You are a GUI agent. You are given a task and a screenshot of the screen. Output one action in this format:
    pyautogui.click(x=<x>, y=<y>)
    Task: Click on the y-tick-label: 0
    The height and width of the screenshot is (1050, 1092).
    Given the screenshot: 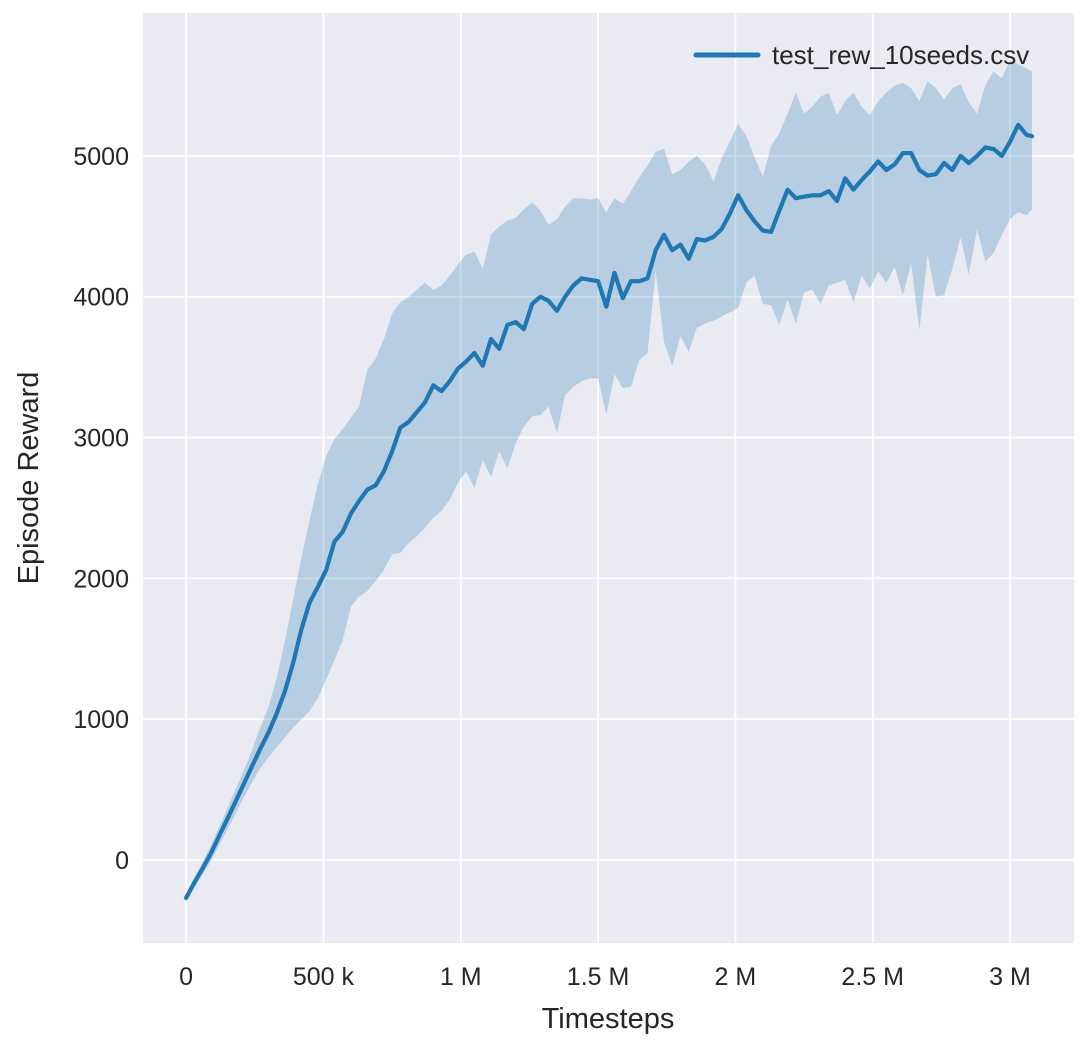 What is the action you would take?
    pyautogui.click(x=122, y=861)
    